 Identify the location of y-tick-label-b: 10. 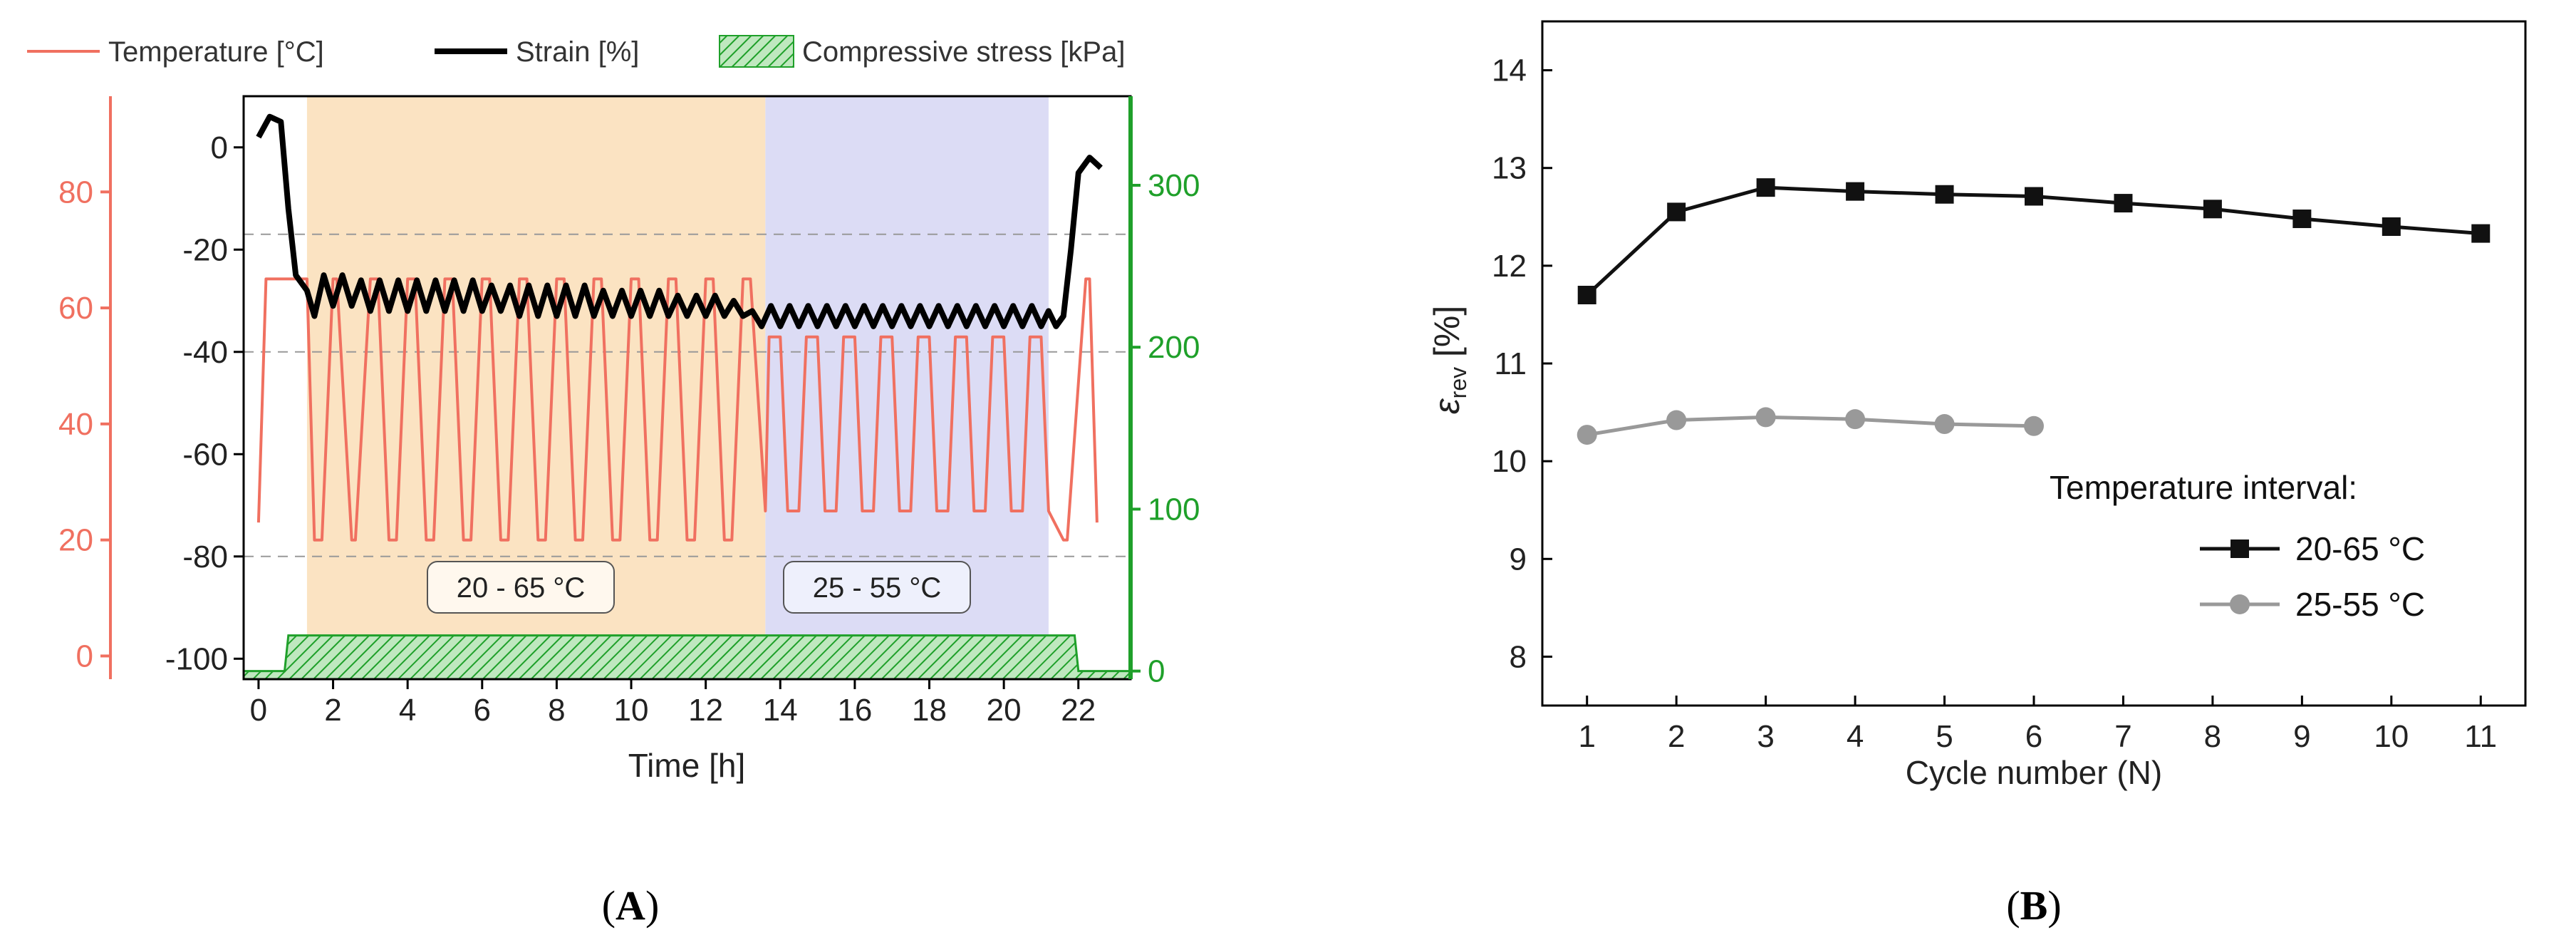
(1509, 461).